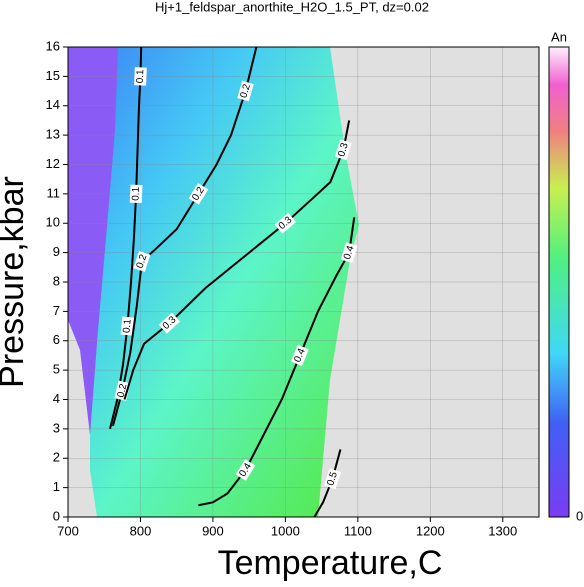 The image size is (584, 587). What do you see at coordinates (358, 530) in the screenshot?
I see `x-tick-label: 1100` at bounding box center [358, 530].